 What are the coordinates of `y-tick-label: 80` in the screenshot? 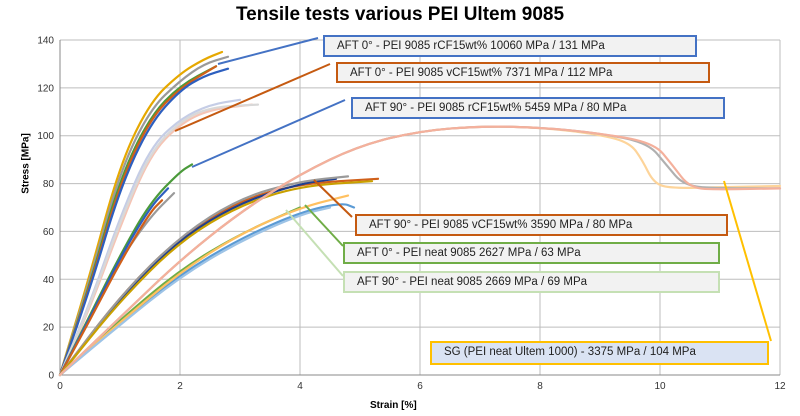 It's located at (49, 184).